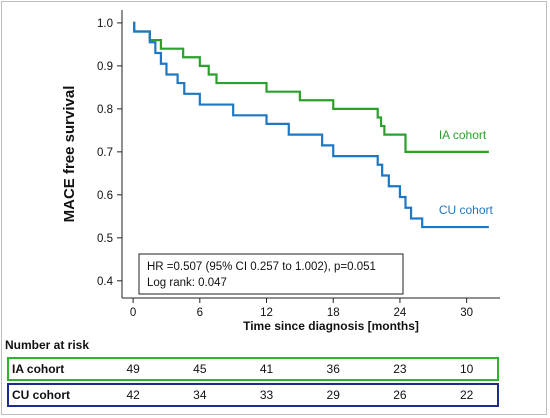 This screenshot has height=418, width=550. I want to click on x-tick-label: 24, so click(400, 313).